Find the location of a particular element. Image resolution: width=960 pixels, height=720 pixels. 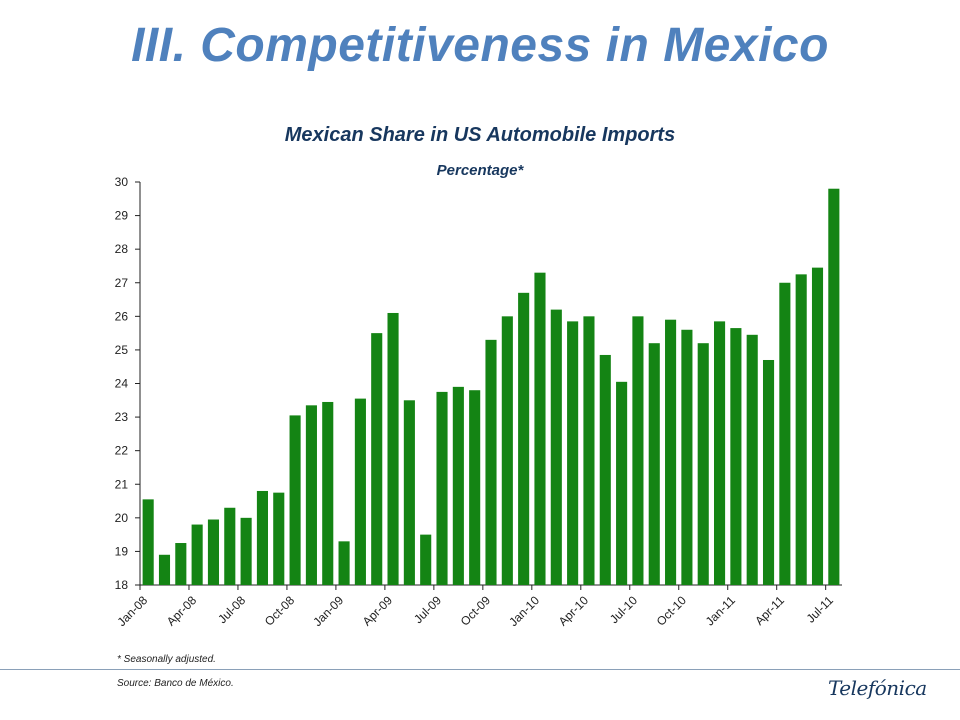

y-tick-label: 27 is located at coordinates (122, 283).